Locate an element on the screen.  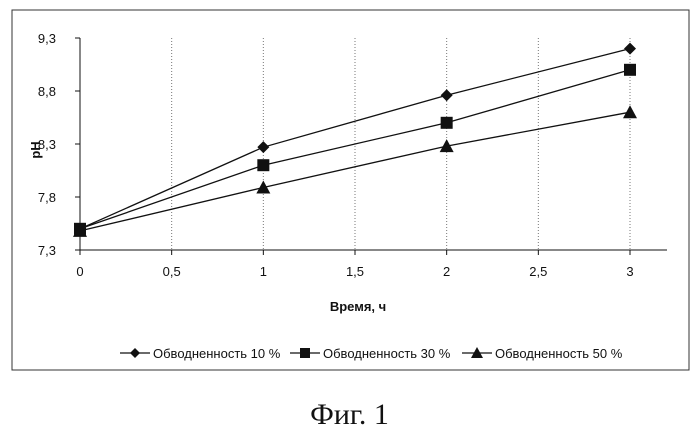
y-axis-title: pH is located at coordinates (35, 149).